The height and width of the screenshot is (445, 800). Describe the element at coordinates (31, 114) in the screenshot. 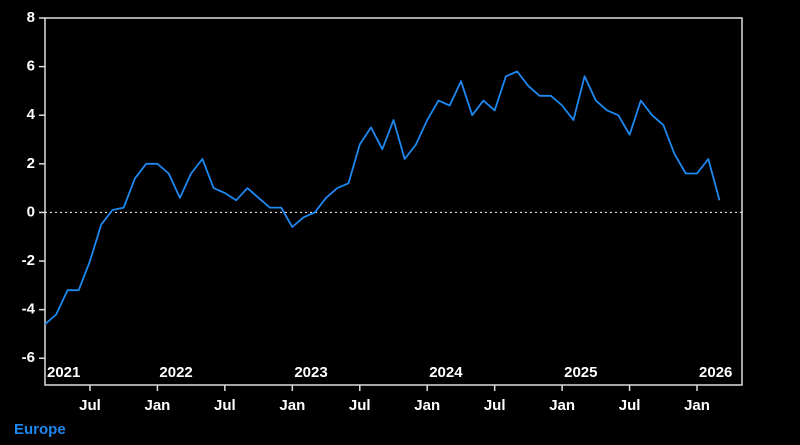

I see `y-tick-label: 4` at that location.